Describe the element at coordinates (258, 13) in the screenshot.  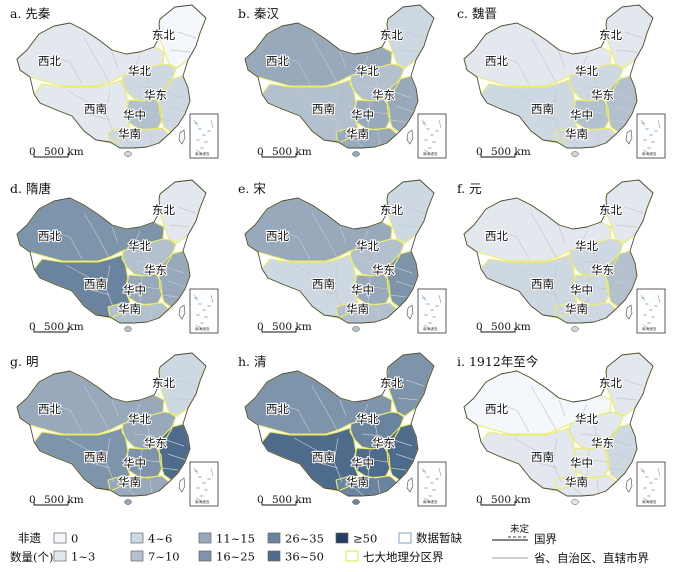
I see `panel-title: b. 秦汉` at that location.